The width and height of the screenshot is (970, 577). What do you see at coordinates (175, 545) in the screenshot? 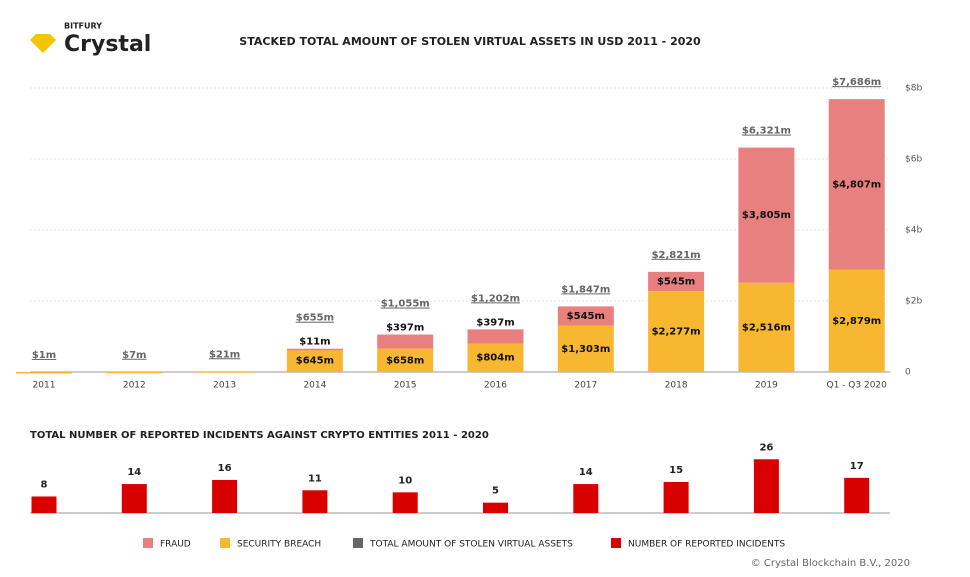
I see `legend-label: FRAUD` at bounding box center [175, 545].